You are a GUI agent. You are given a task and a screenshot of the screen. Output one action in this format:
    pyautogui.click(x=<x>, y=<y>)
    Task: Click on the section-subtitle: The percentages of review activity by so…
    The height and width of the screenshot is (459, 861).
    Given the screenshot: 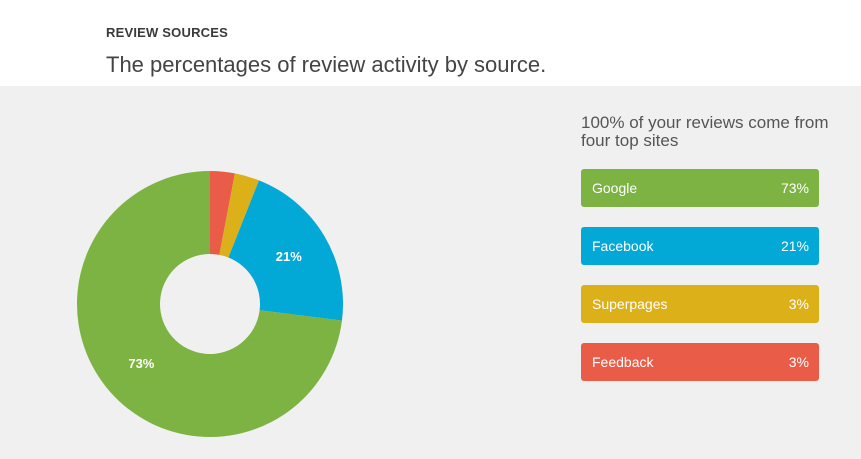 What is the action you would take?
    pyautogui.click(x=326, y=64)
    